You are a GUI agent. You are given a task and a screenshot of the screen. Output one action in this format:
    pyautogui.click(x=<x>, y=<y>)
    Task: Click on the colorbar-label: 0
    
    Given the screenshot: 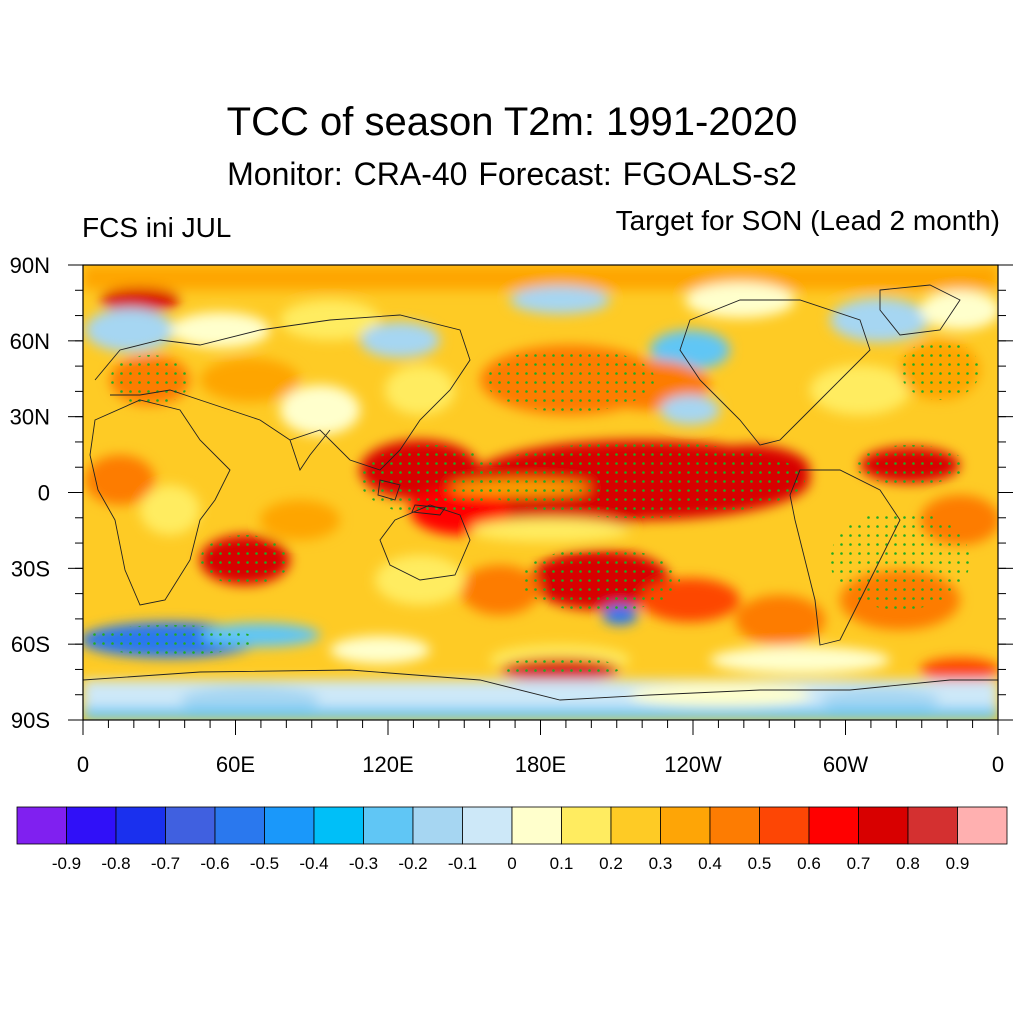 What is the action you would take?
    pyautogui.click(x=511, y=863)
    